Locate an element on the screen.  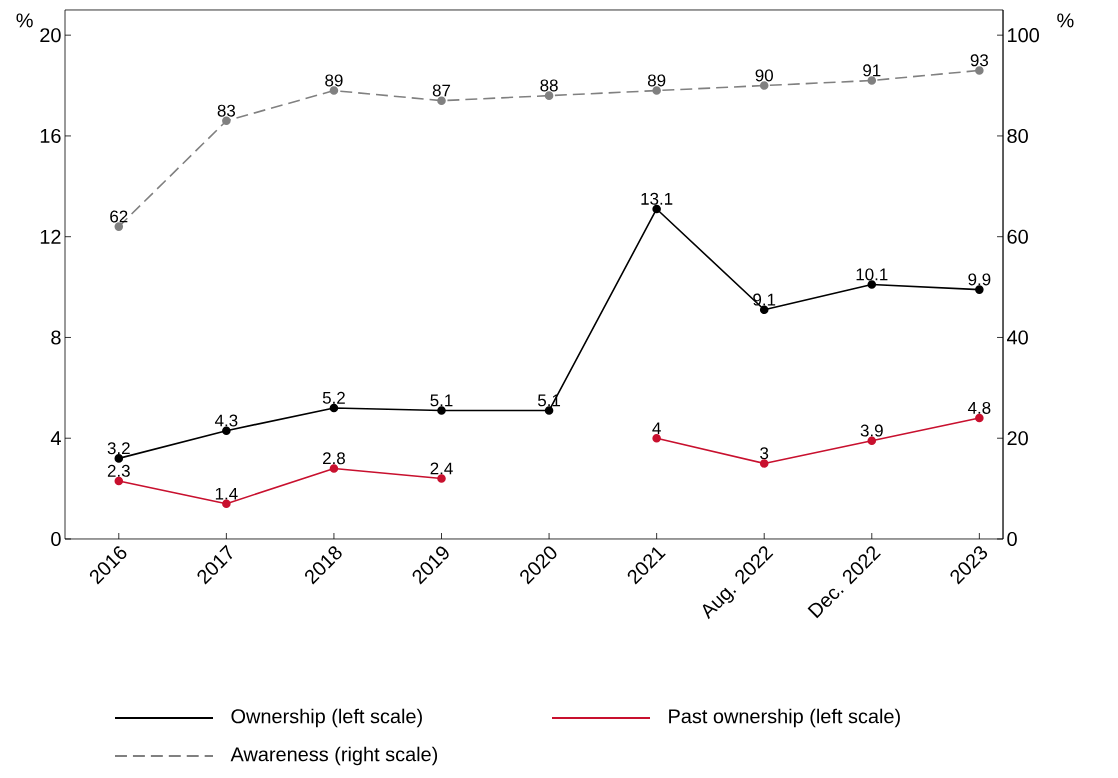
y2-tick-label: 20 is located at coordinates (1017, 438).